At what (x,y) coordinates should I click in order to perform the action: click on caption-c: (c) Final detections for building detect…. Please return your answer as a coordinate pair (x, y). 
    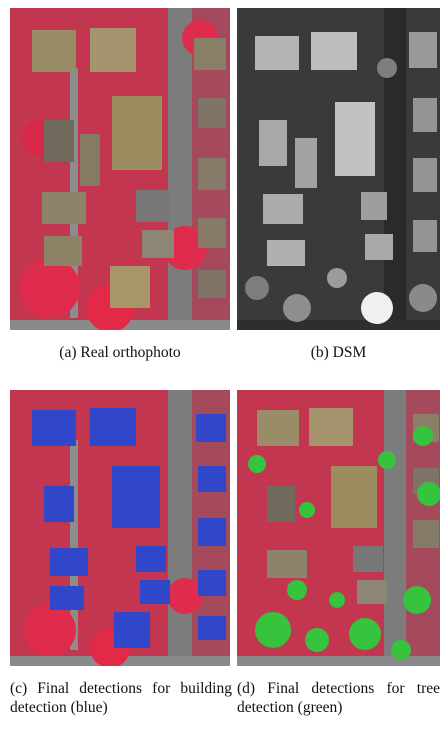
    Looking at the image, I should click on (121, 698).